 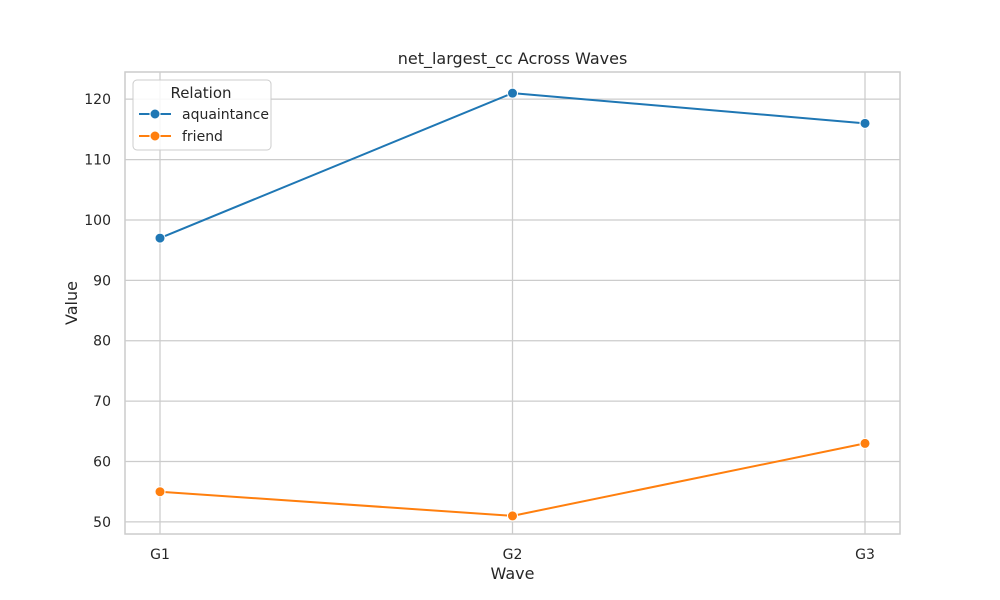 What do you see at coordinates (225, 115) in the screenshot?
I see `legend-label: aquaintance` at bounding box center [225, 115].